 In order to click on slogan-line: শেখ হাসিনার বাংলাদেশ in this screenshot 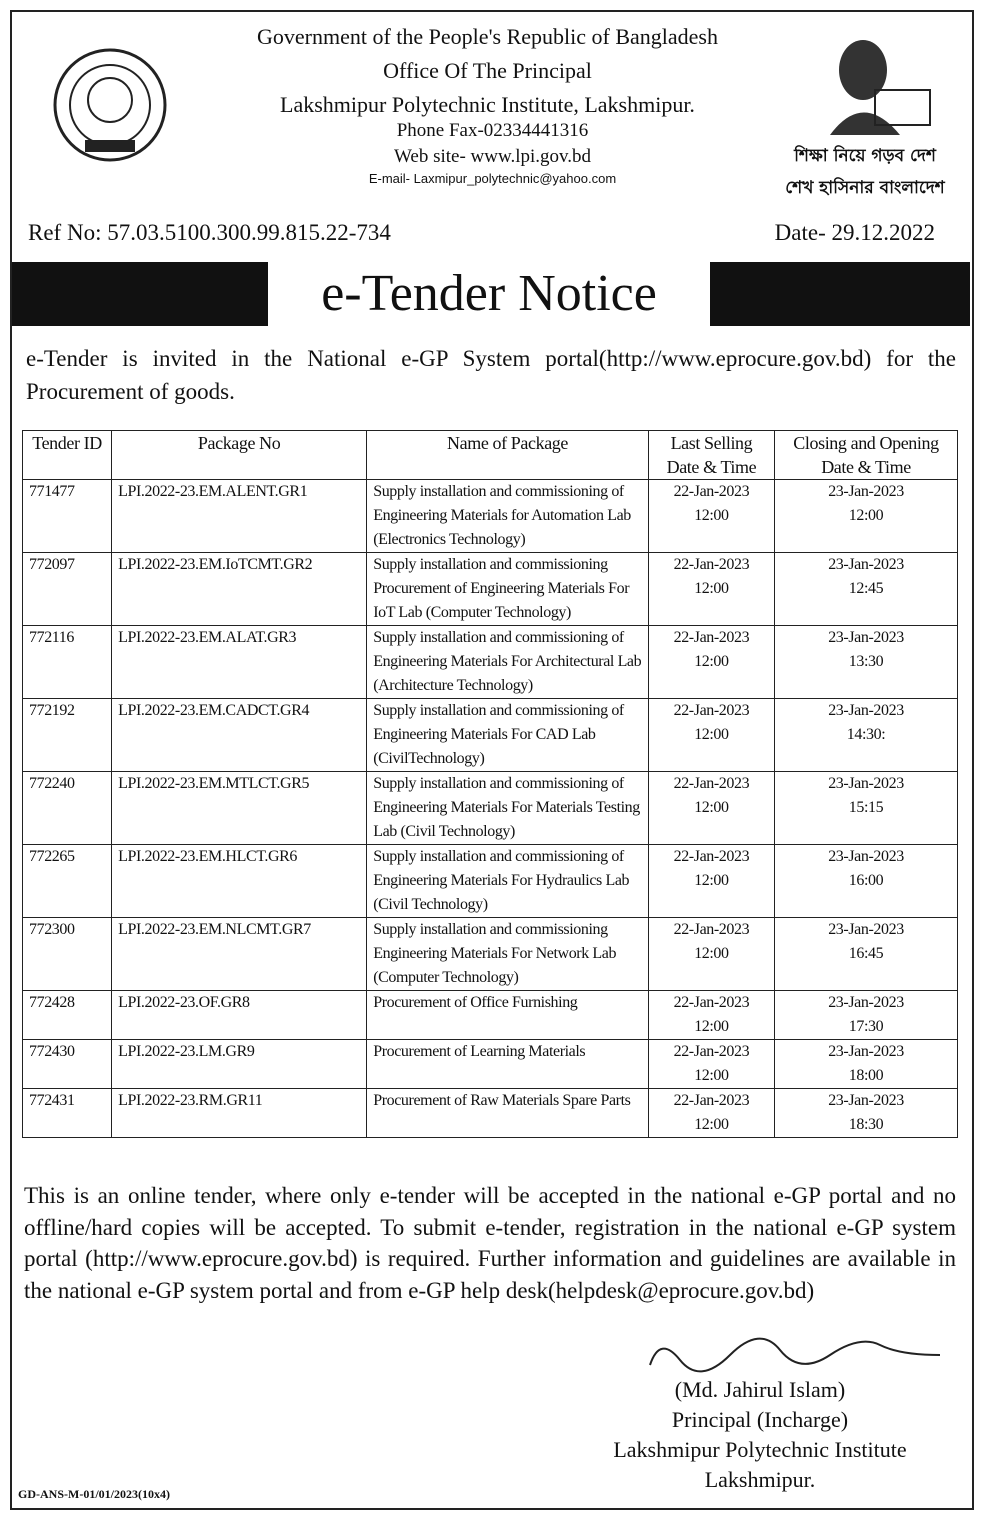, I will do `click(865, 188)`.